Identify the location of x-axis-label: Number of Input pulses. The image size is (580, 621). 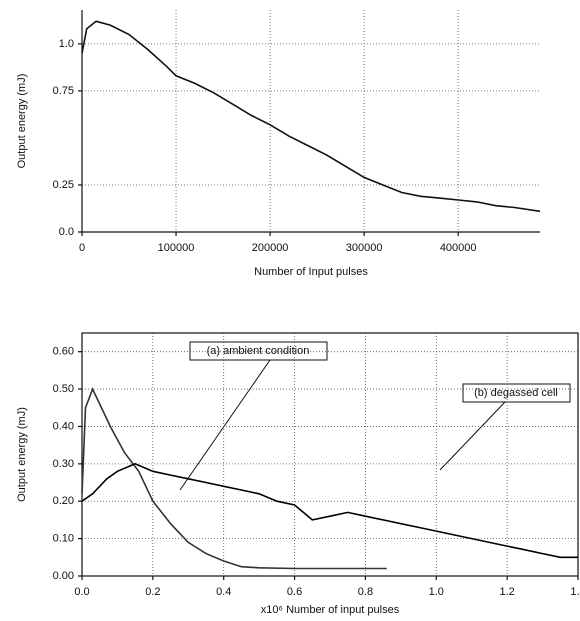
(311, 272).